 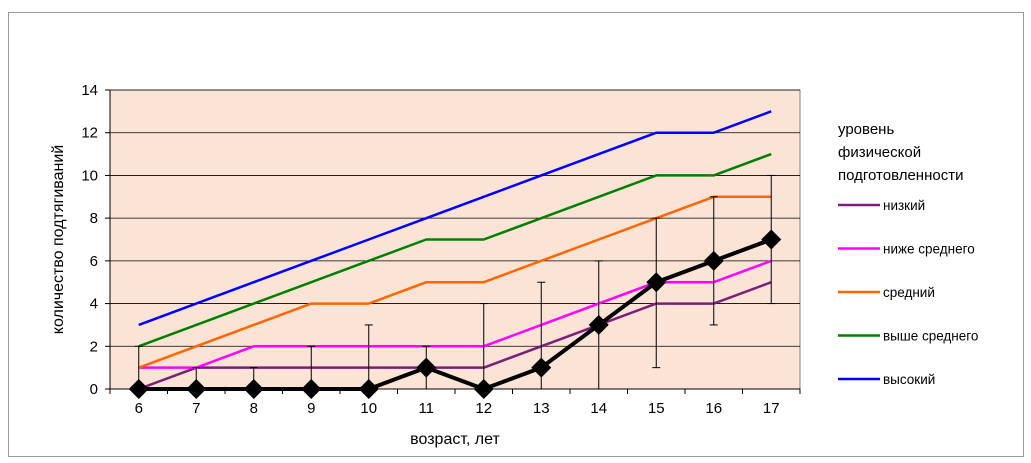 I want to click on y-axis-title: количество подтягиваний, so click(x=58, y=239).